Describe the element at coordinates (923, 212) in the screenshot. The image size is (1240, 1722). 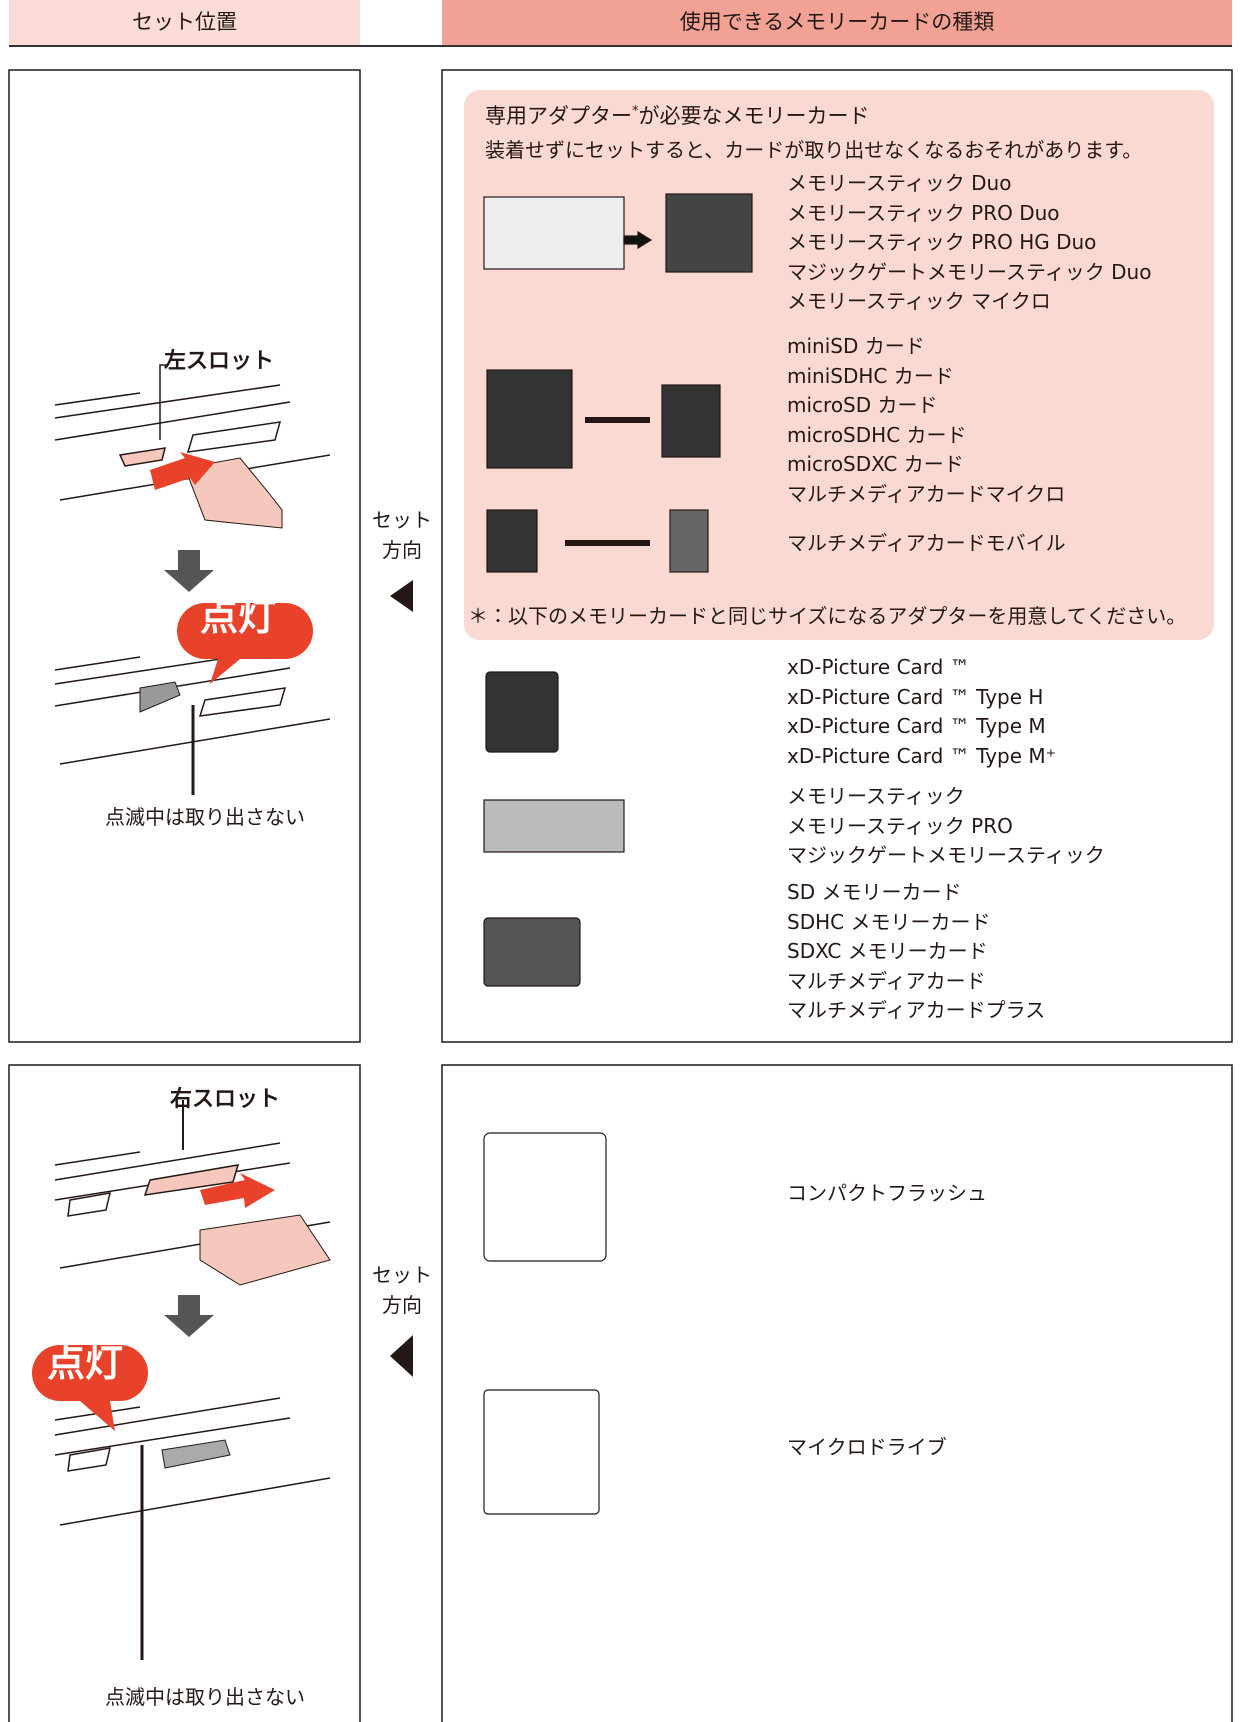
I see `card-name: メモリースティック PRO Duo` at that location.